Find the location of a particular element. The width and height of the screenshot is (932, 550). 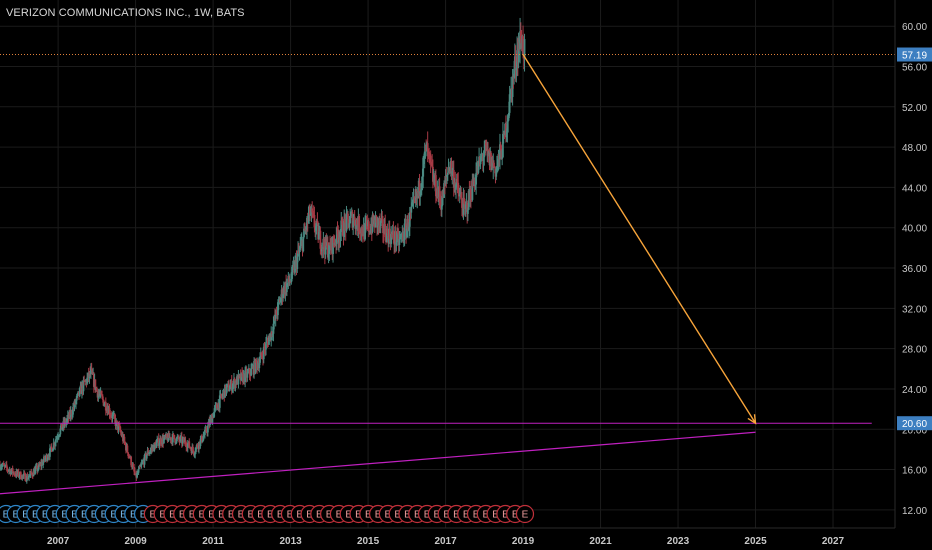

support-trendline is located at coordinates (378, 463).